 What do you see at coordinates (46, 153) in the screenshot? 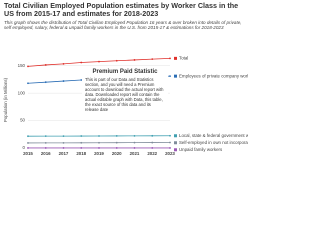
I see `x-tick-label: 2016` at bounding box center [46, 153].